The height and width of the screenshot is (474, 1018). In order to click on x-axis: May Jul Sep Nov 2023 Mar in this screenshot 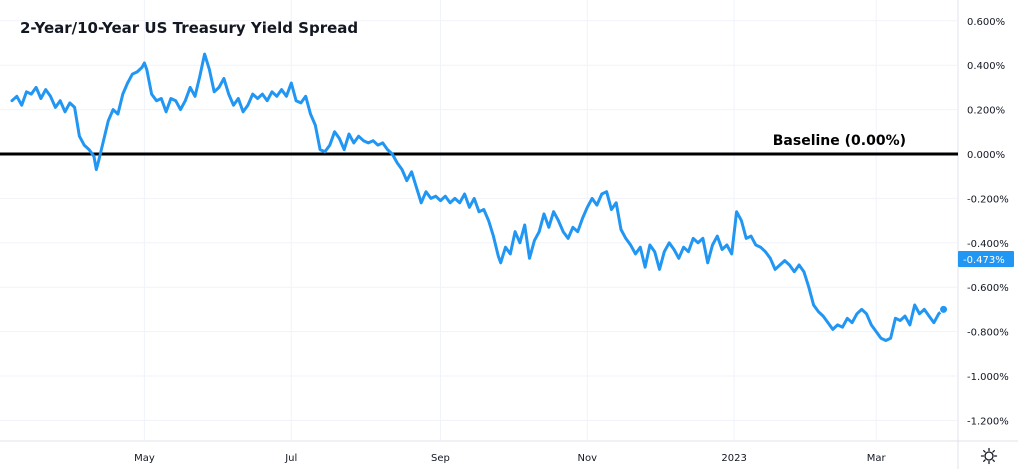, I will do `click(510, 458)`.